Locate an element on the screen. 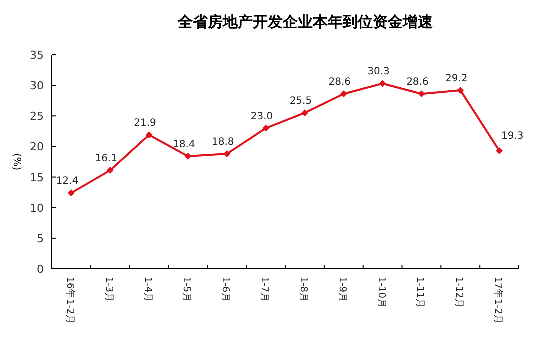 The width and height of the screenshot is (547, 339). y-tick-label: 10 is located at coordinates (37, 208).